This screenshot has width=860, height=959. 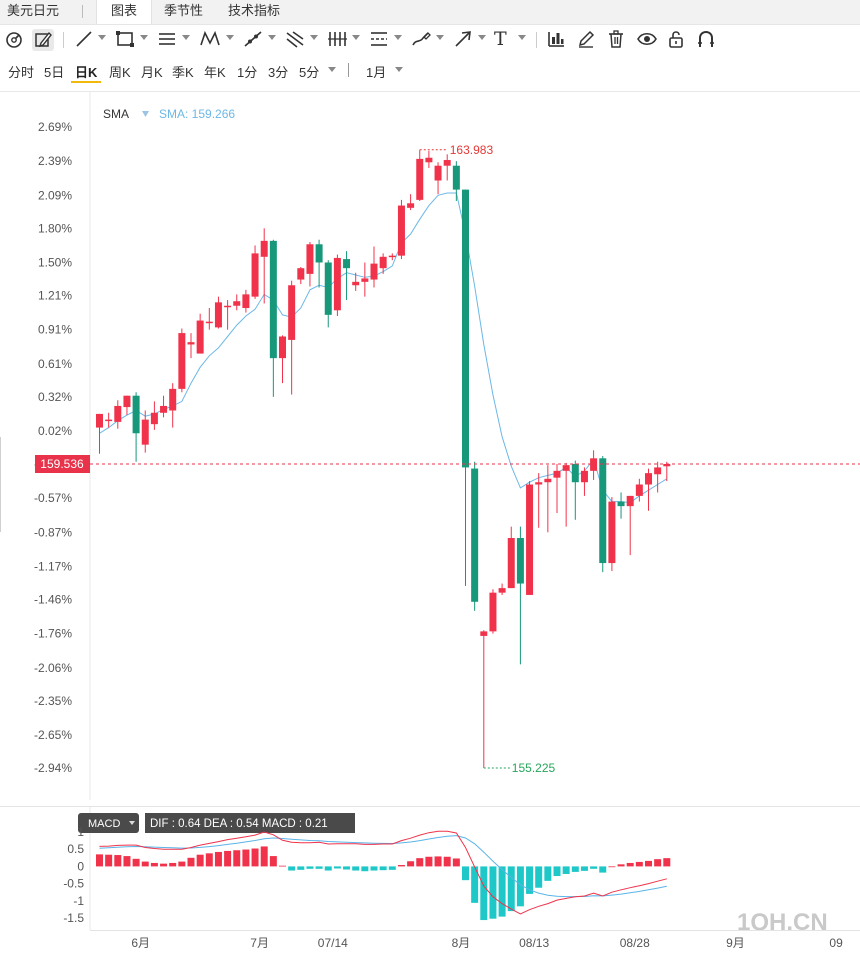 What do you see at coordinates (399, 69) in the screenshot?
I see `range-chevron-down-icon` at bounding box center [399, 69].